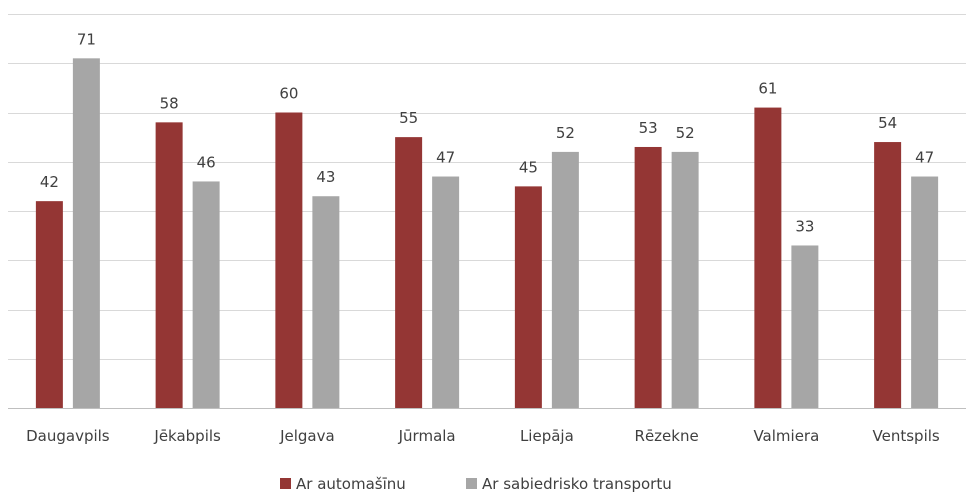 The height and width of the screenshot is (493, 967). Describe the element at coordinates (565, 133) in the screenshot. I see `data-label-ar-sabiedrisko-transportu-liepaja: 52` at that location.